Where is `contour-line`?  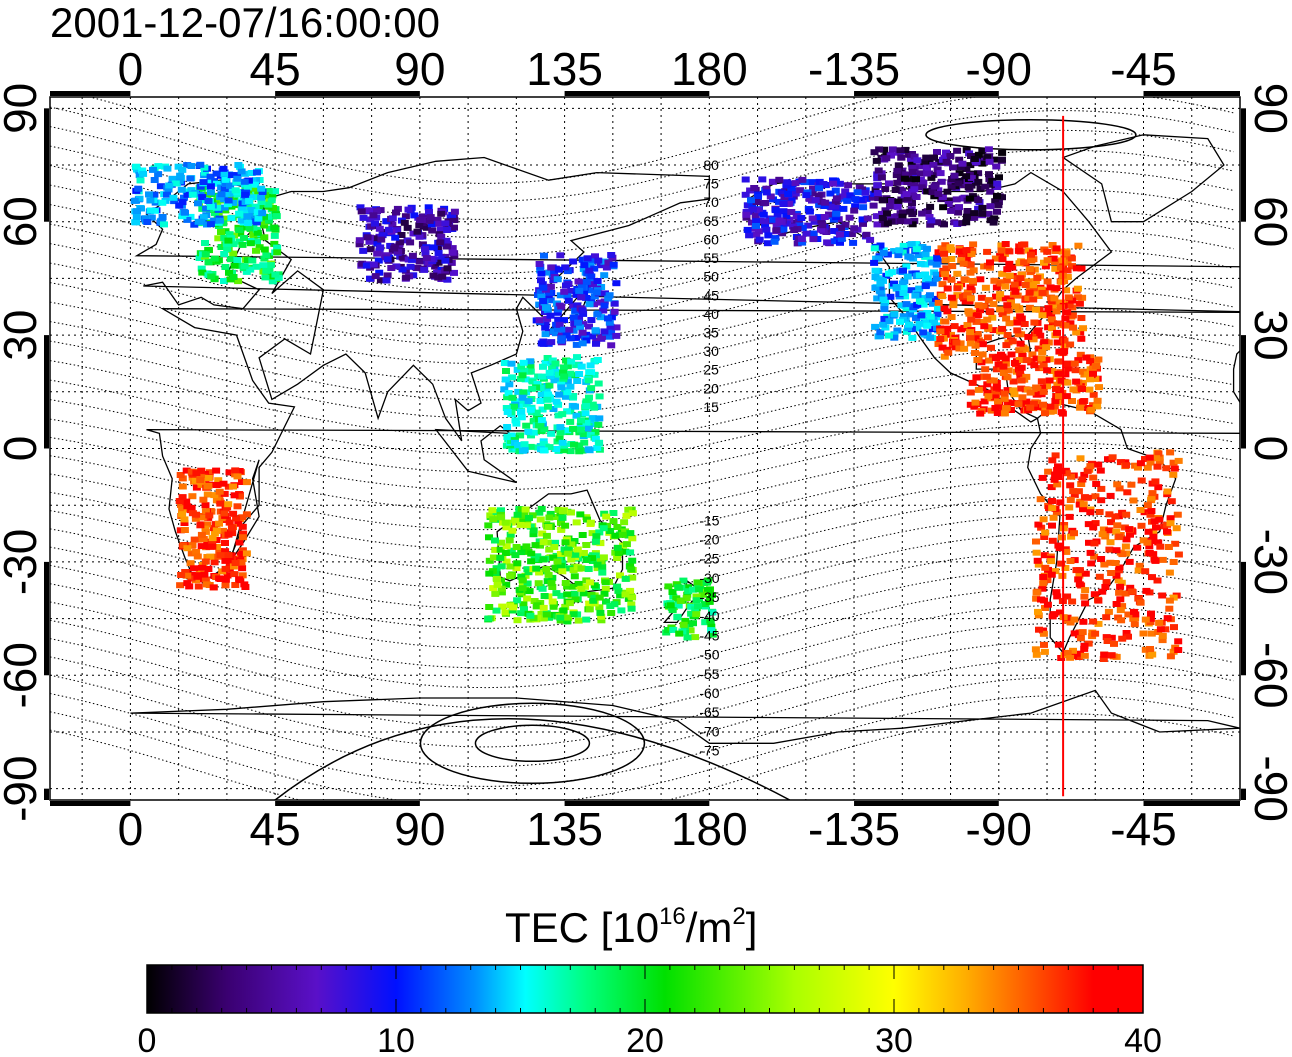
contour-line is located at coordinates (642, 373).